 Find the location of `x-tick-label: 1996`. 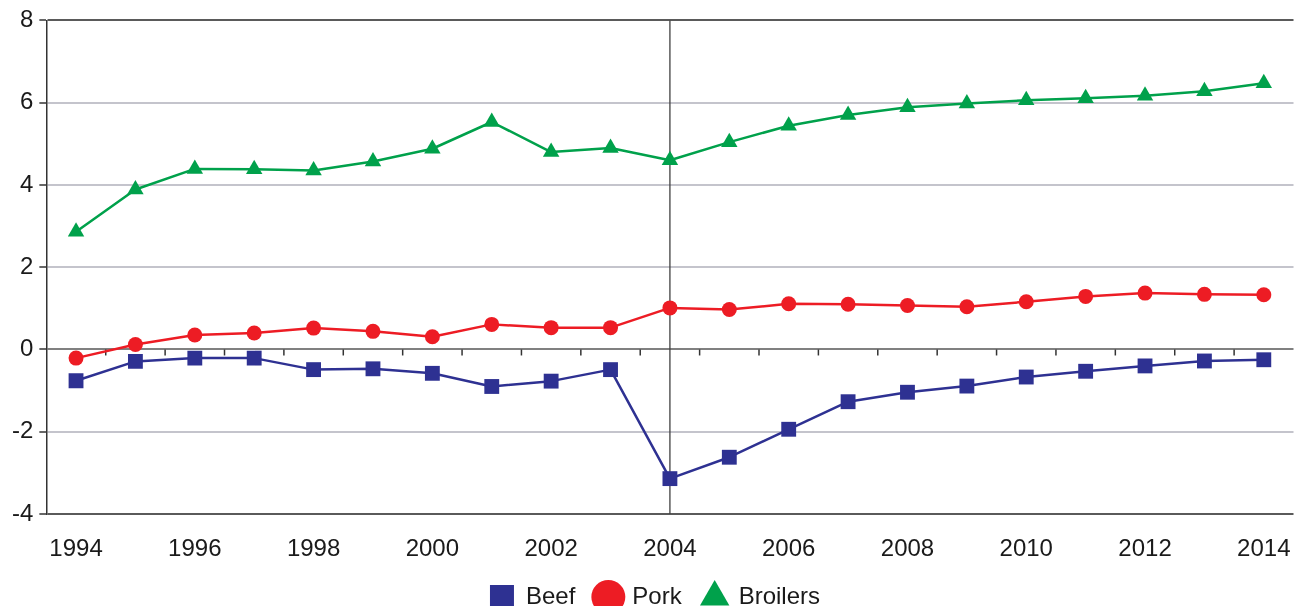

x-tick-label: 1996 is located at coordinates (195, 548).